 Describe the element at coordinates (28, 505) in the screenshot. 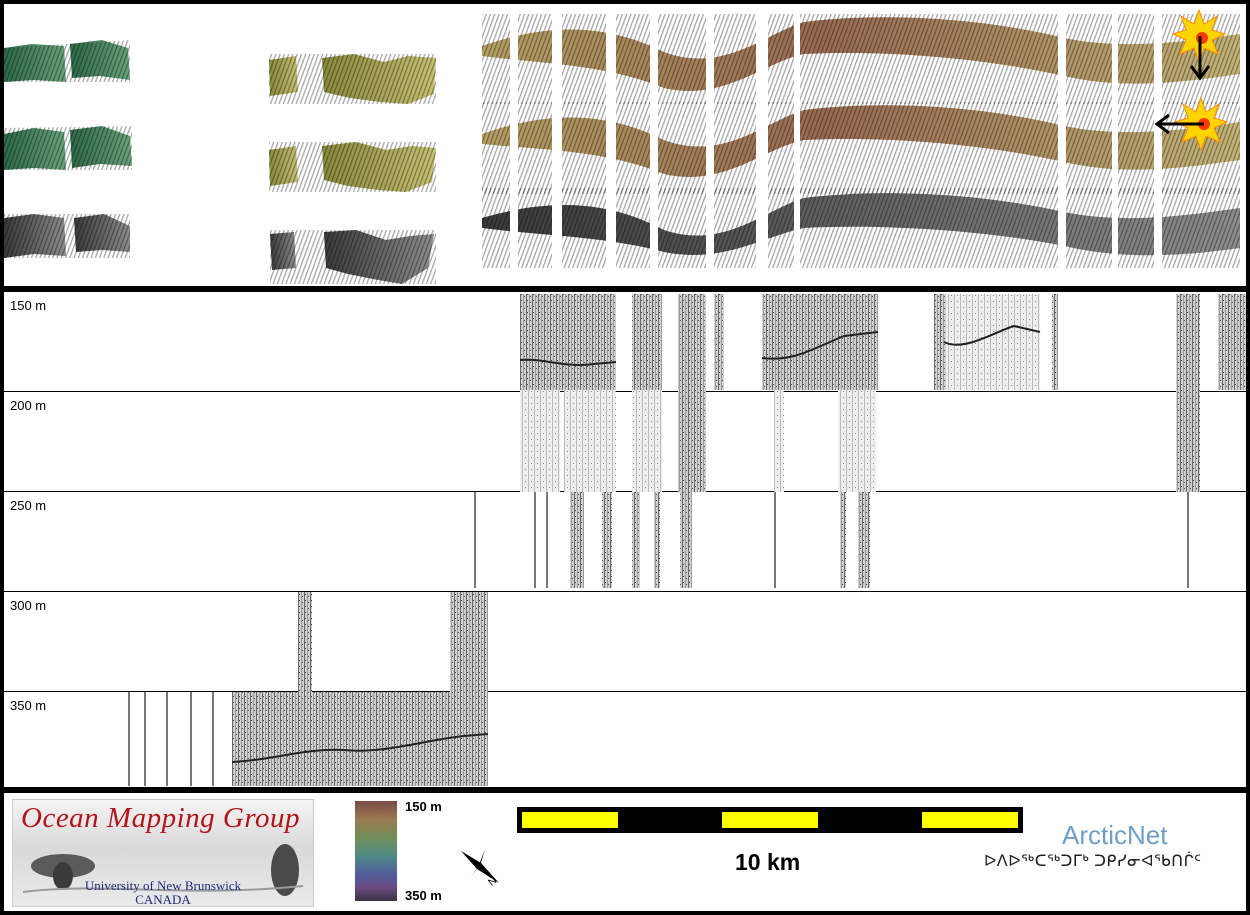

I see `depth-label: 250 m` at that location.